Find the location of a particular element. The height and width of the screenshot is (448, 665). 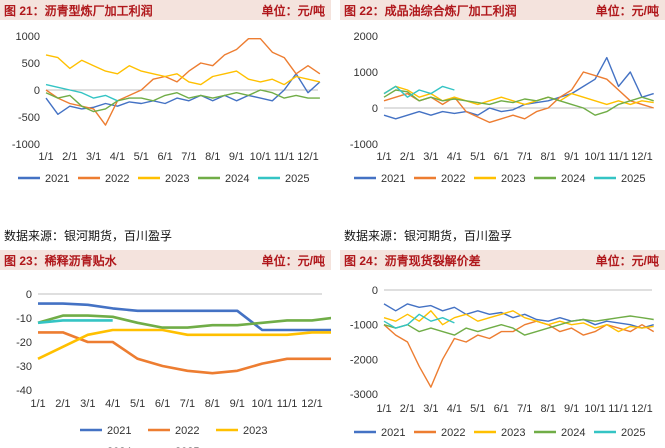

panel-header: 图 22：成品油综合炼厂加工利润 单位：元/吨 is located at coordinates (502, 10).